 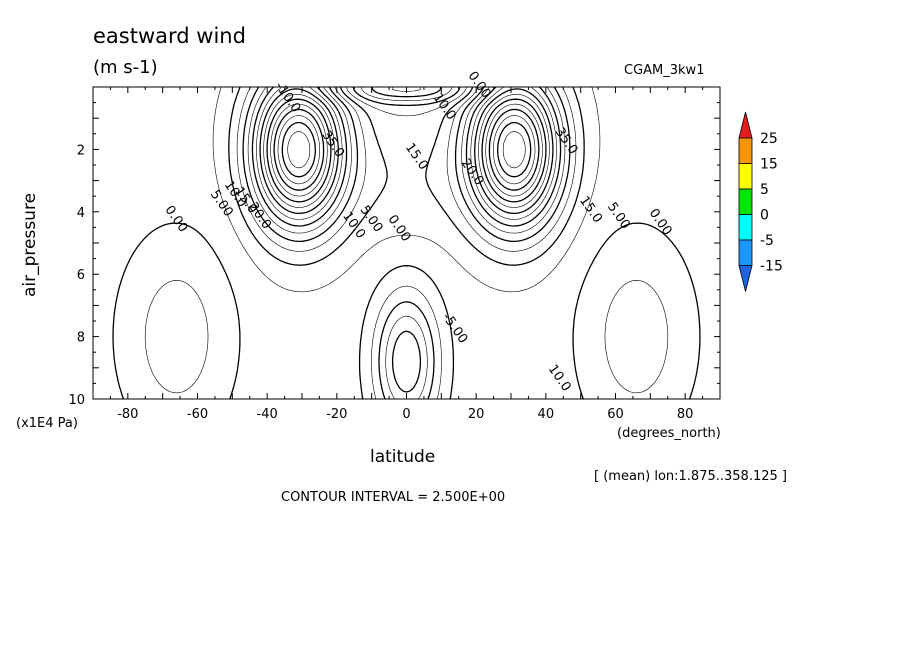 I want to click on run-label: CGAM_3kw1, so click(x=664, y=70).